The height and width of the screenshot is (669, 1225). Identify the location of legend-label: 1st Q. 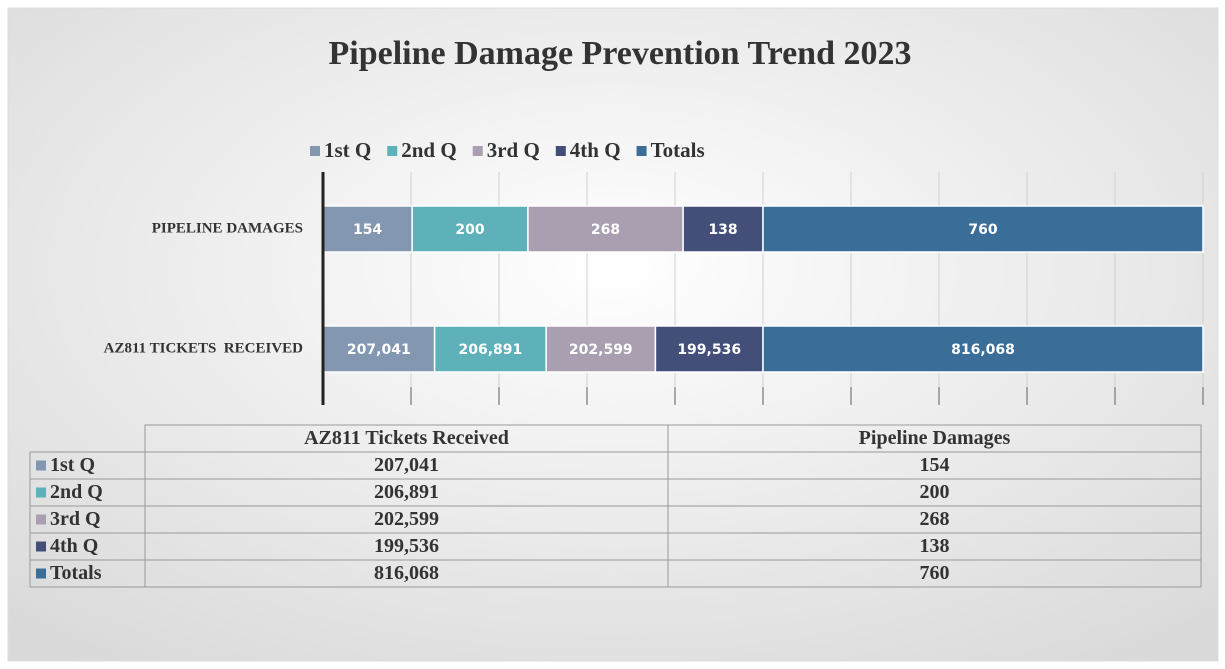
(347, 150).